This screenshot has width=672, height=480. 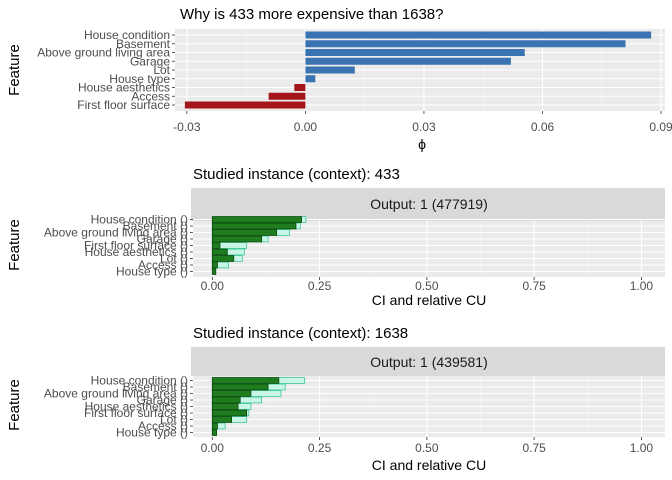 I want to click on y-tick-label: House type, so click(x=139, y=79).